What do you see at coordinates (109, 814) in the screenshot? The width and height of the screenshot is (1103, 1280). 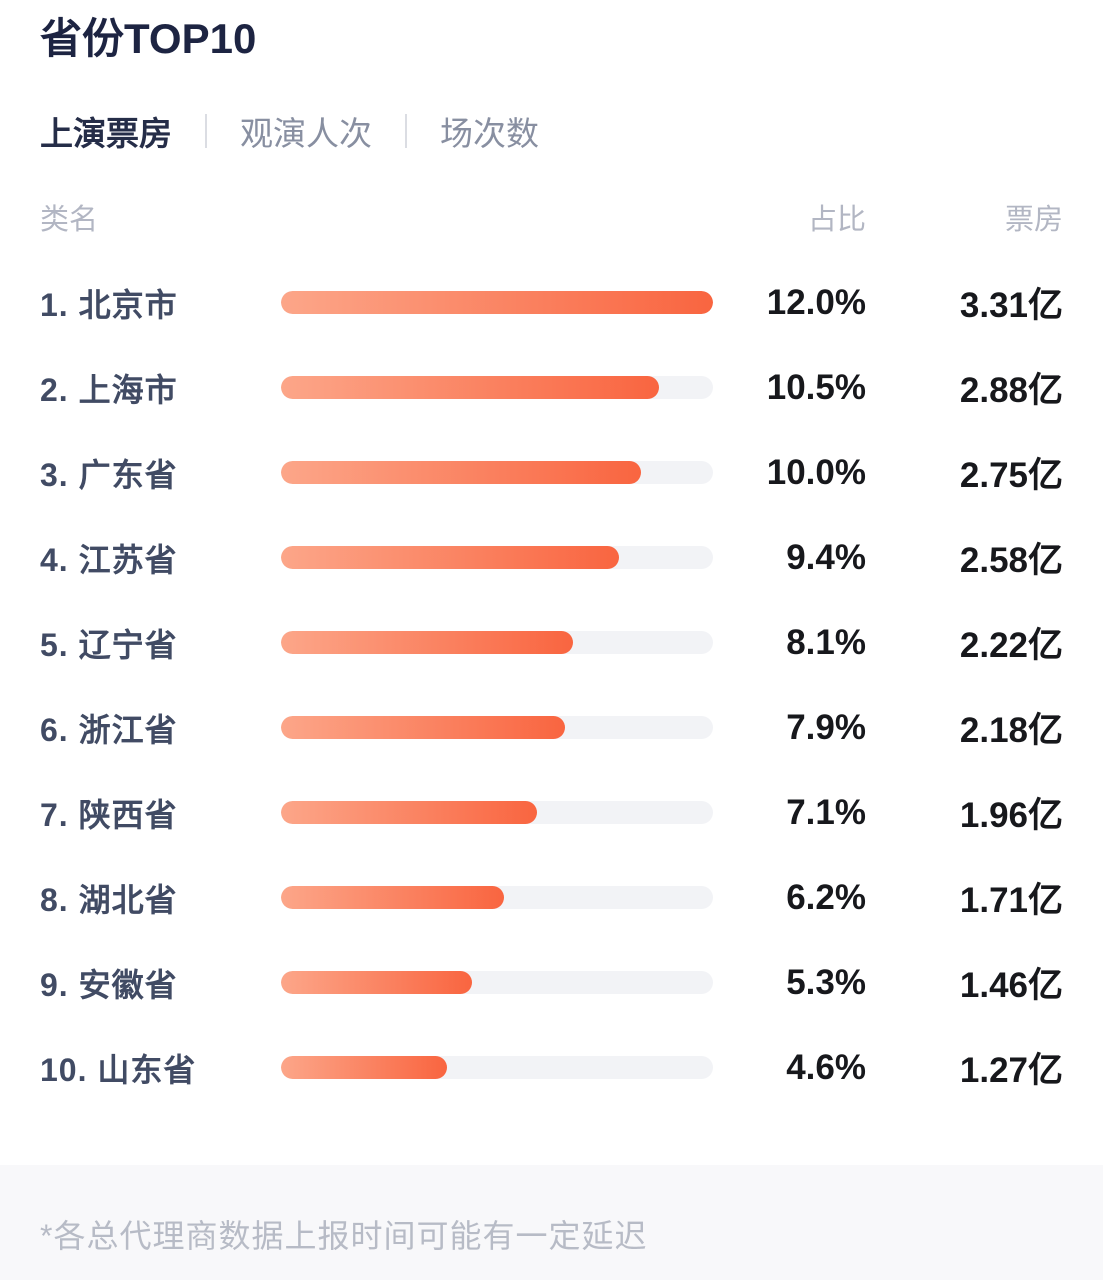 I see `row-rank-name: 7. 陕西省` at bounding box center [109, 814].